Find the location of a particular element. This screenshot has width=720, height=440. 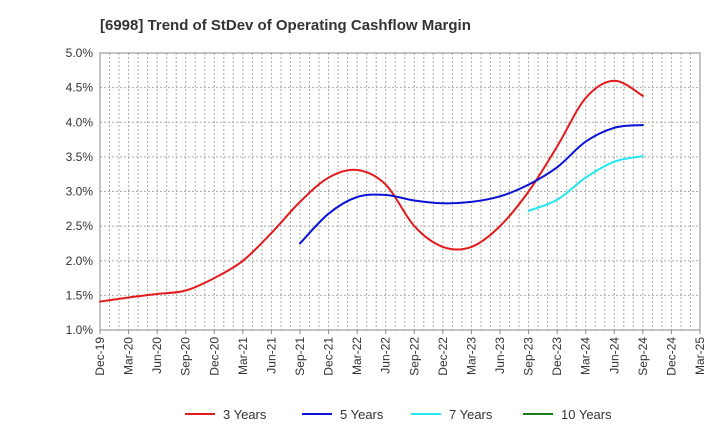

x-tick-label: Mar-21 is located at coordinates (243, 356).